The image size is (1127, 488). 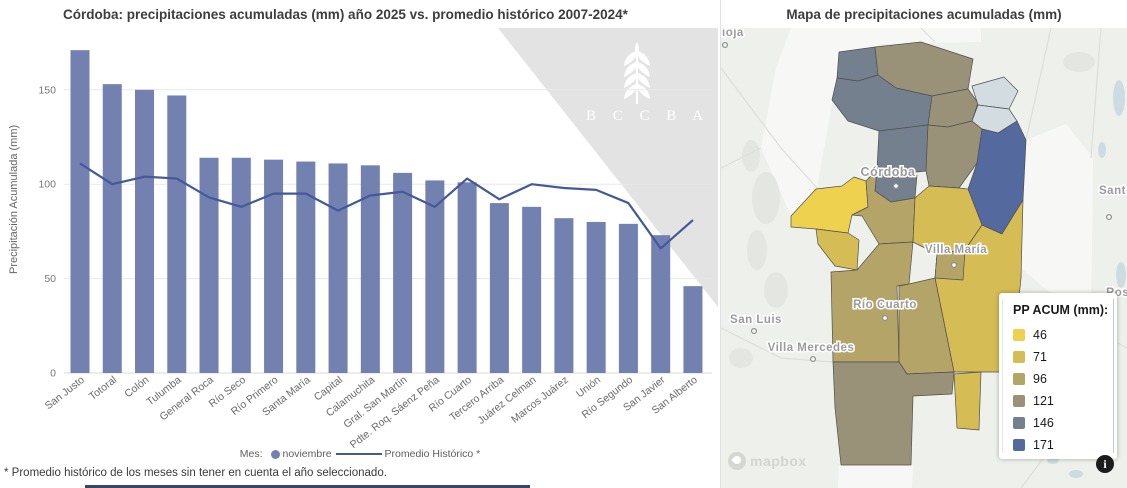 I want to click on x-category-label: Totoral, so click(x=103, y=388).